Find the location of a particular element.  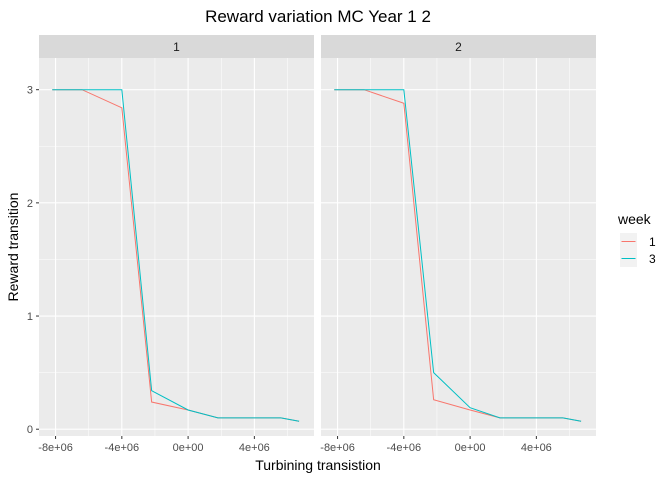

chart-title: Reward variation MC Year 1 2 is located at coordinates (318, 16).